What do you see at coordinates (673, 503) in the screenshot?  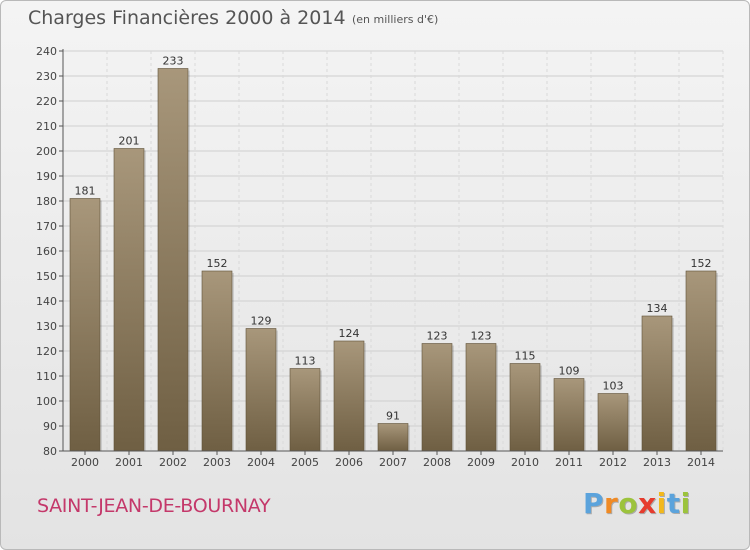 I see `logo-letter: t` at bounding box center [673, 503].